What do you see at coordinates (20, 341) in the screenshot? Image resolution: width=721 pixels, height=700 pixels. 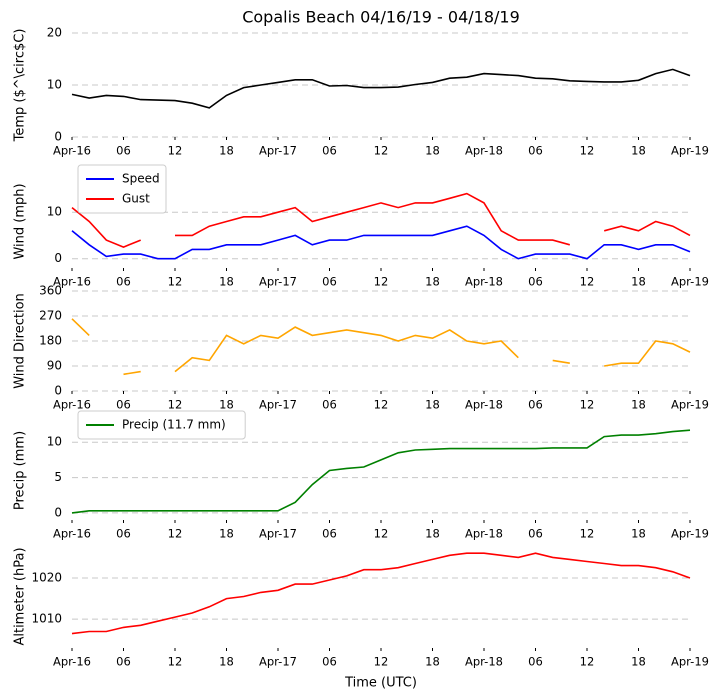 I see `y-axis-label: Wind Direction` at bounding box center [20, 341].